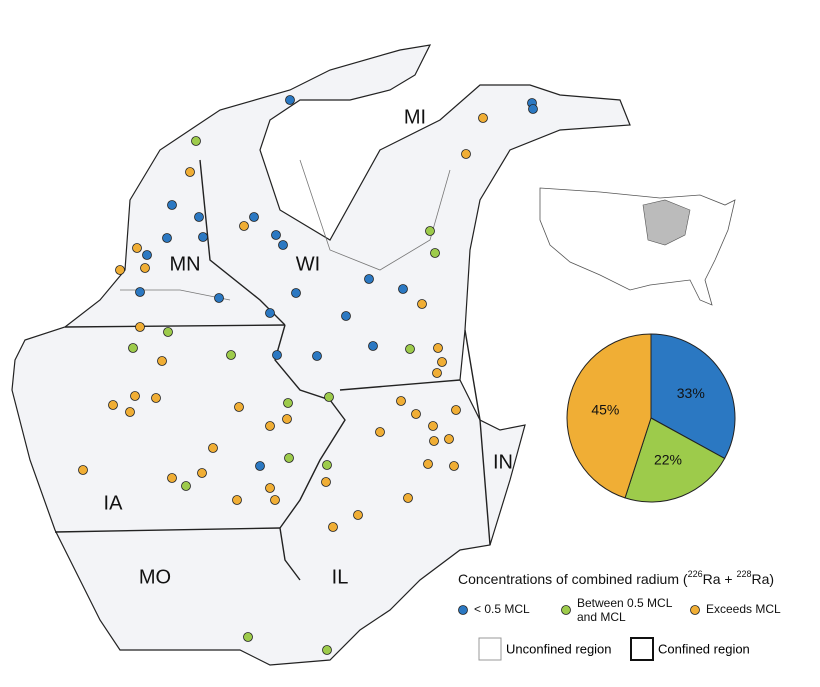  Describe the element at coordinates (695, 574) in the screenshot. I see `legend-title-part: 226` at that location.